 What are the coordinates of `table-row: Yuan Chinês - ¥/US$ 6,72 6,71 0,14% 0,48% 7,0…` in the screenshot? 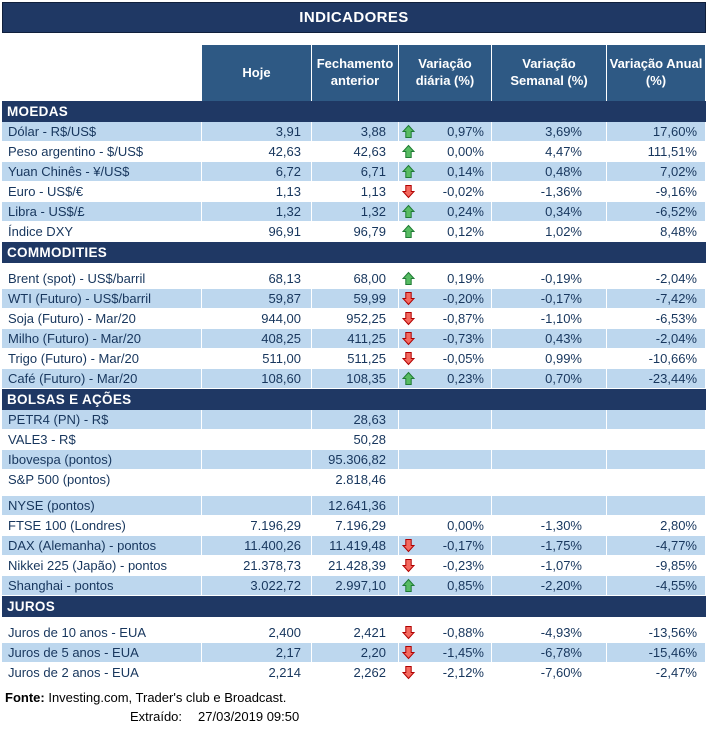 It's located at (354, 172).